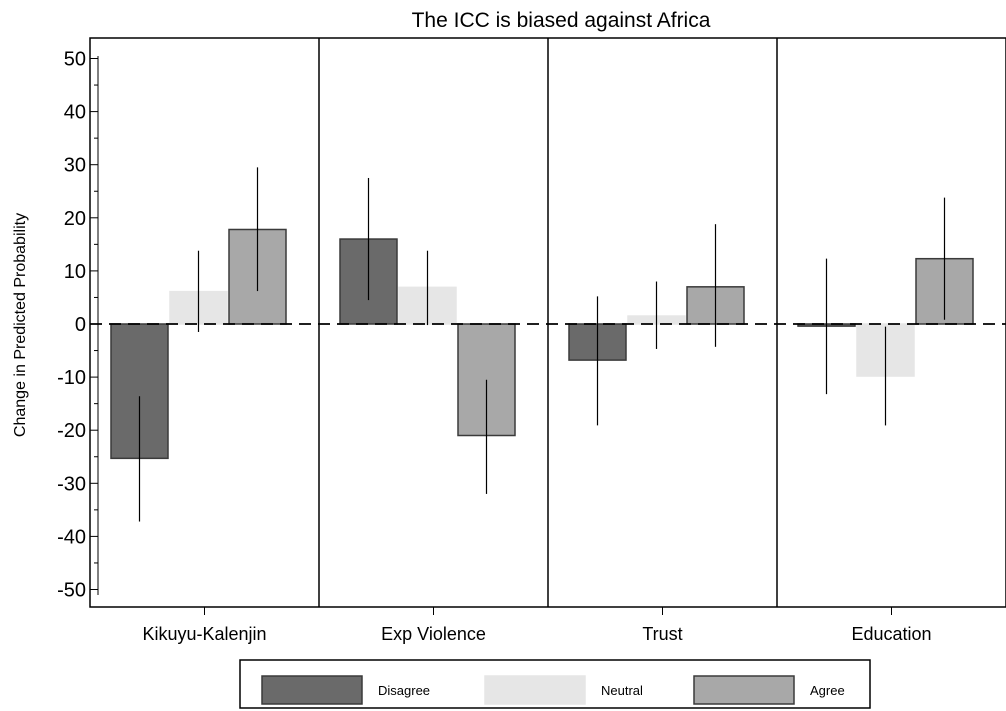  What do you see at coordinates (433, 634) in the screenshot?
I see `x-tick-label: Exp Violence` at bounding box center [433, 634].